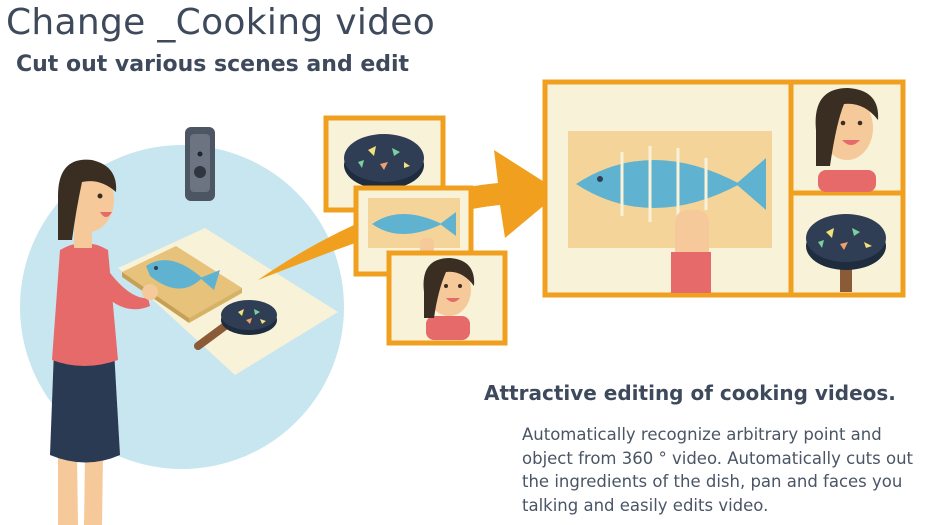 The height and width of the screenshot is (525, 939). Describe the element at coordinates (235, 325) in the screenshot. I see `pan-icon` at that location.